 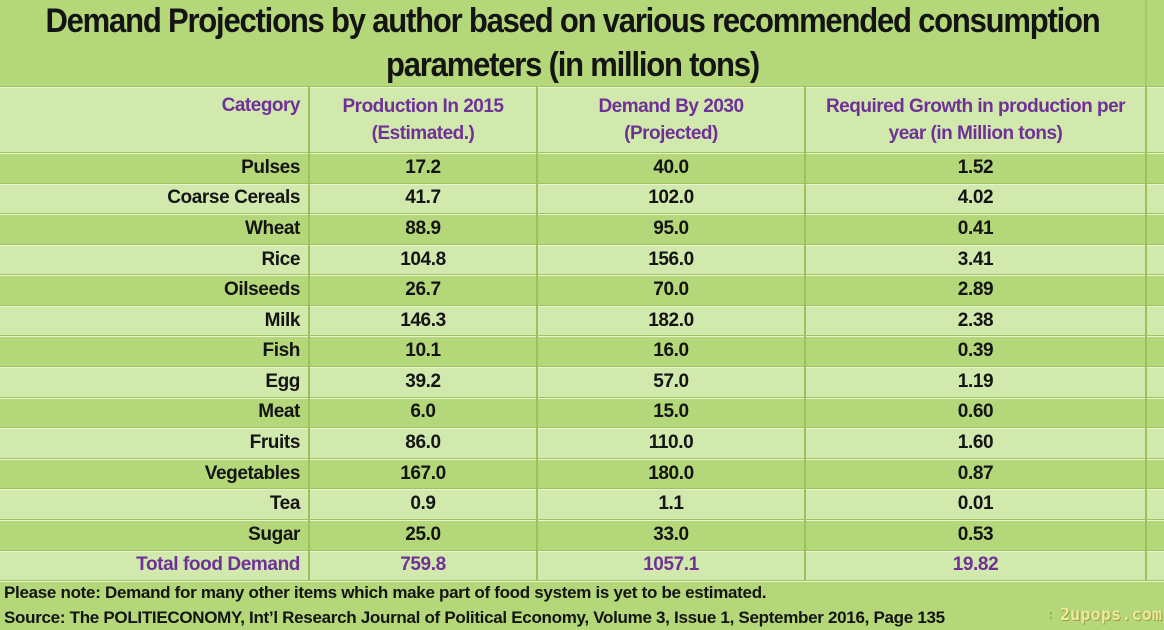 I want to click on header-category-label: Category, so click(x=261, y=105).